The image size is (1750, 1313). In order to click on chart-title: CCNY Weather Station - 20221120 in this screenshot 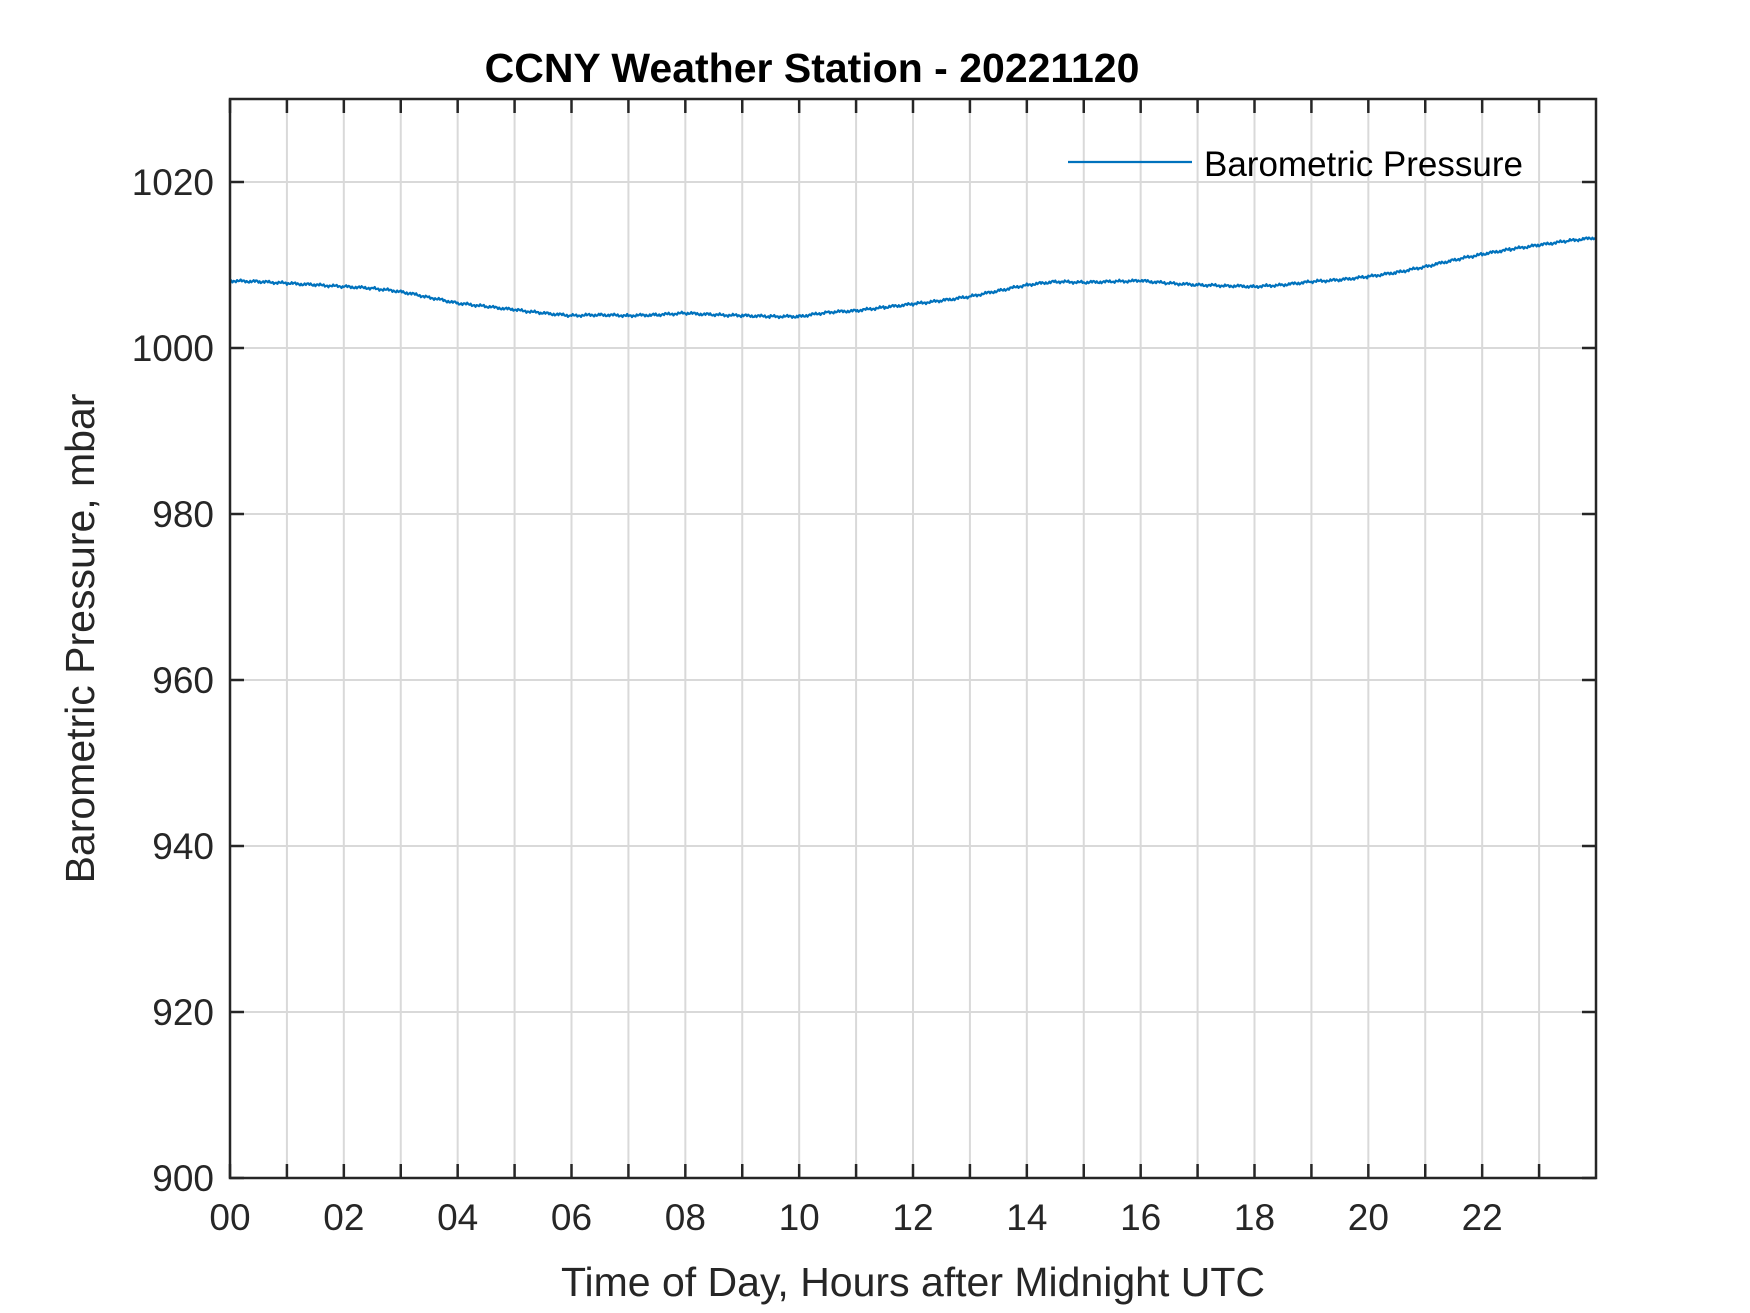, I will do `click(812, 68)`.